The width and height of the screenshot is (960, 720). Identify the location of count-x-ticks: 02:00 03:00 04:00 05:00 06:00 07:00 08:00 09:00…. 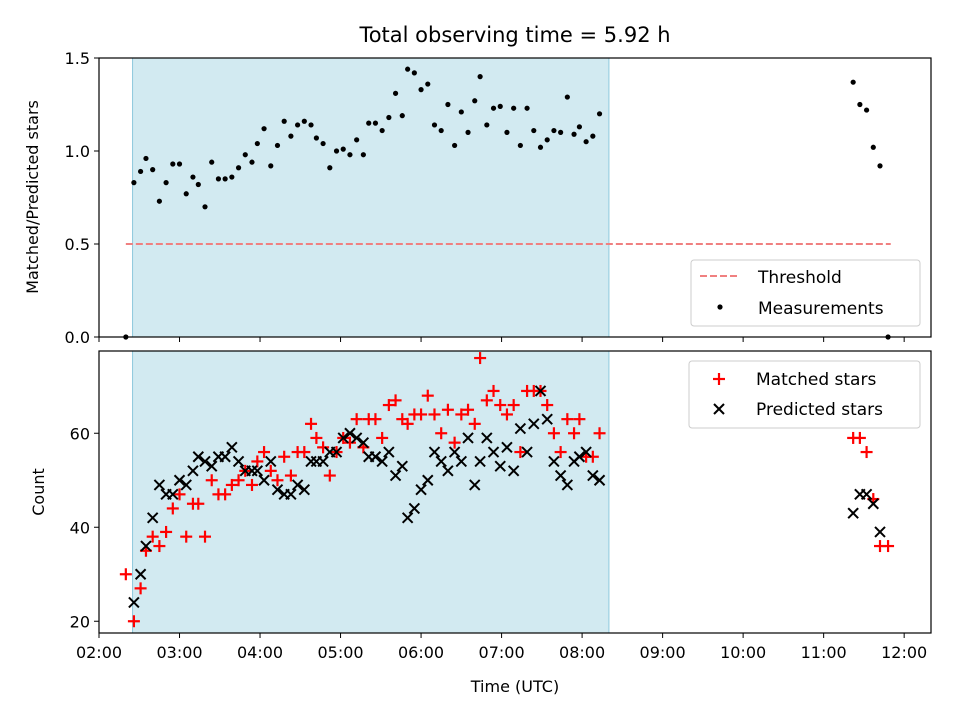
(501, 647).